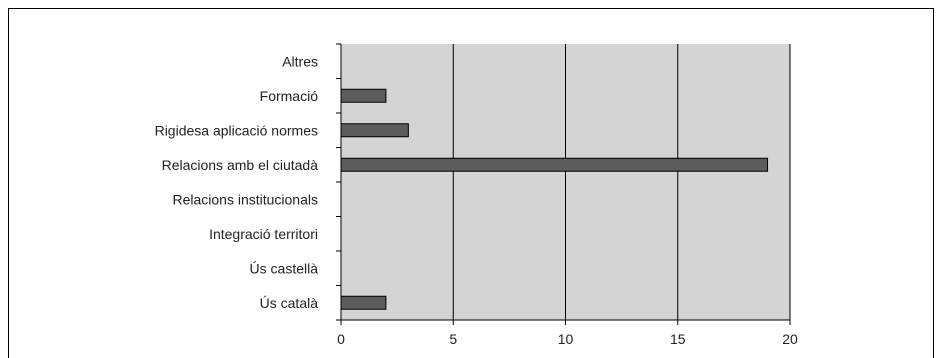 This screenshot has height=358, width=943. I want to click on category-label: Relacions institucionals, so click(245, 199).